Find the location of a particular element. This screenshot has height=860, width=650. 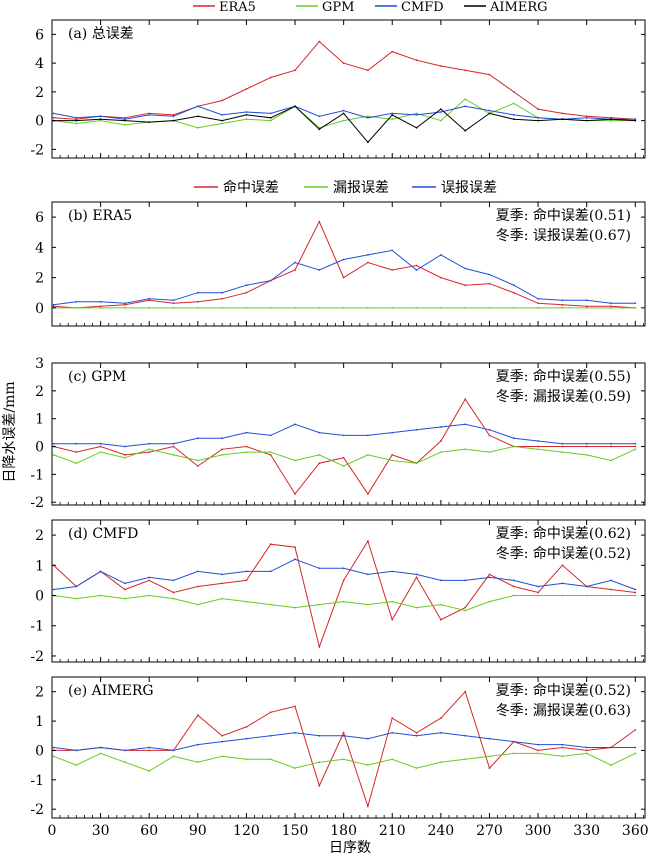

plot-frame is located at coordinates (348, 264).